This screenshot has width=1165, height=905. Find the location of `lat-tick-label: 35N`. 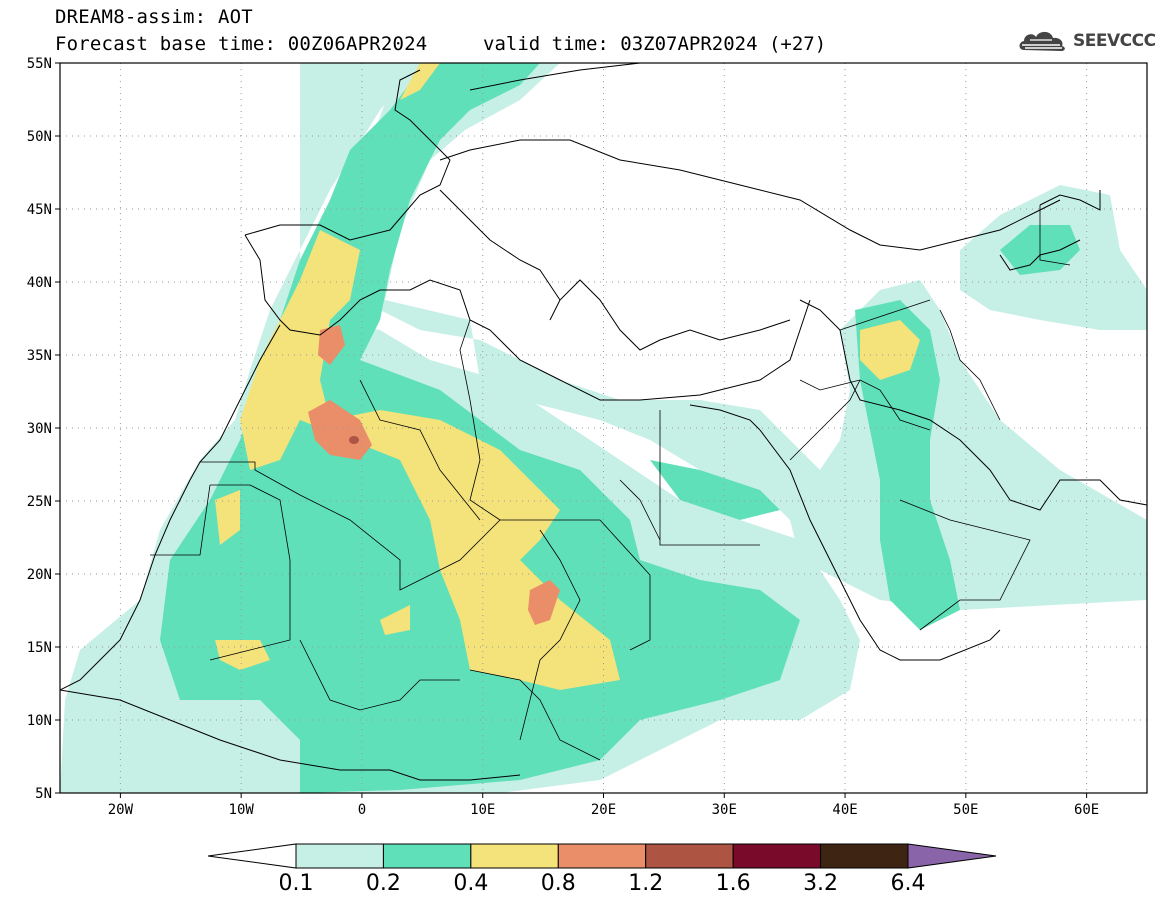

lat-tick-label: 35N is located at coordinates (39, 356).